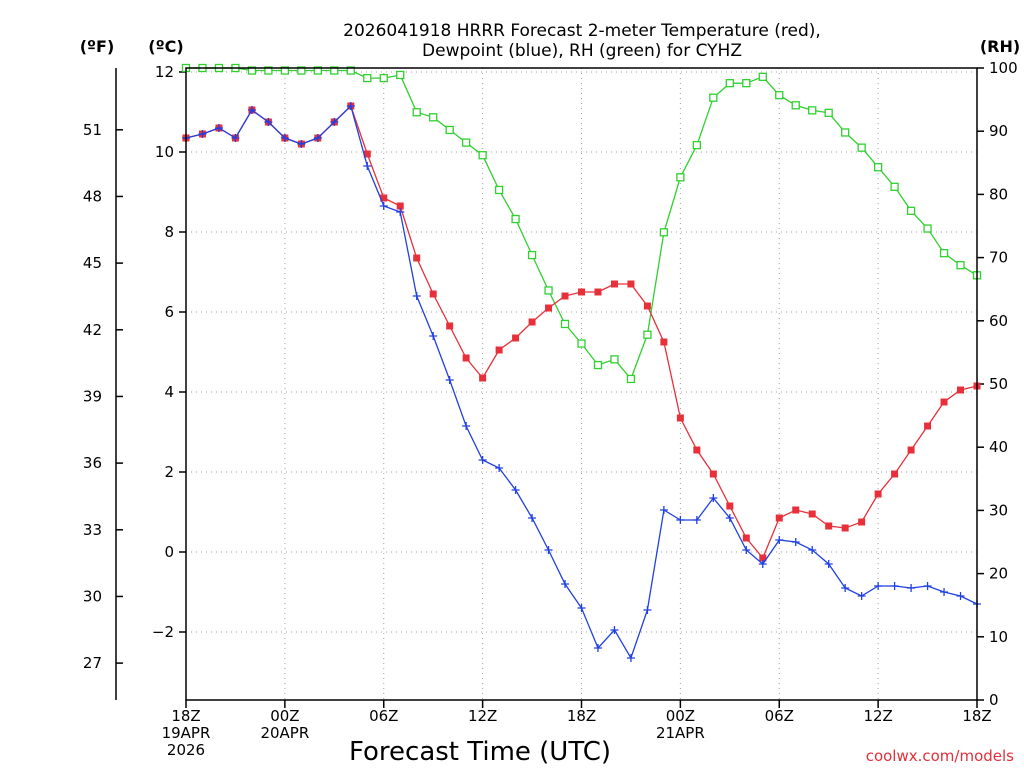 This screenshot has width=1024, height=768. Describe the element at coordinates (169, 472) in the screenshot. I see `celsius-tick-label: 2` at that location.